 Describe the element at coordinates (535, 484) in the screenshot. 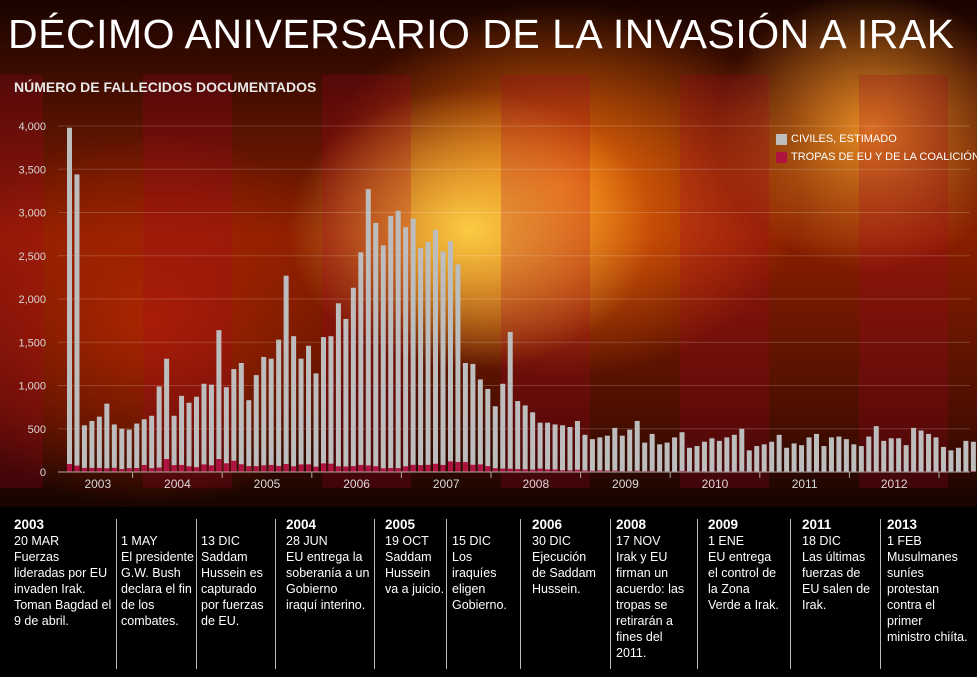

I see `x-year-label: 2008` at that location.